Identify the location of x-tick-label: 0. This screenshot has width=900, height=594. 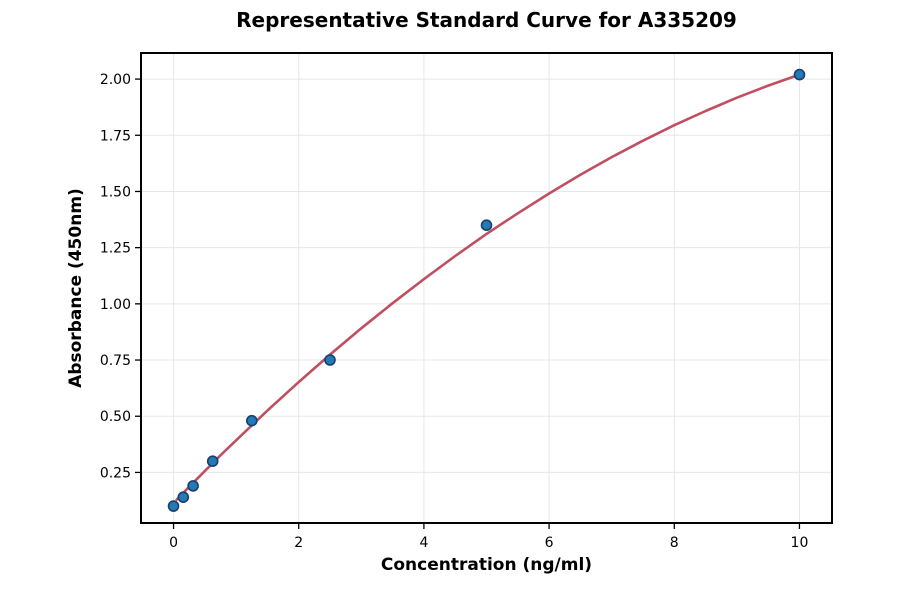
(173, 543).